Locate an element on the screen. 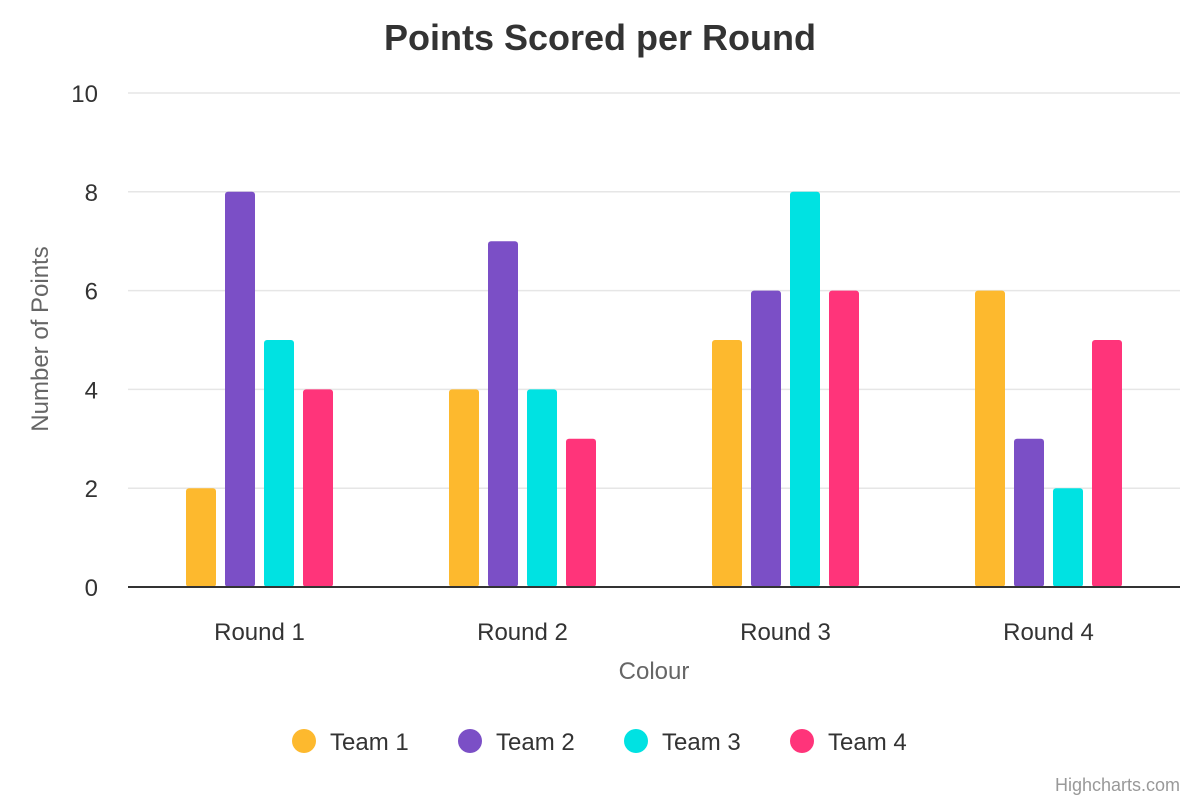  x-tick-label: Round 2 is located at coordinates (522, 632).